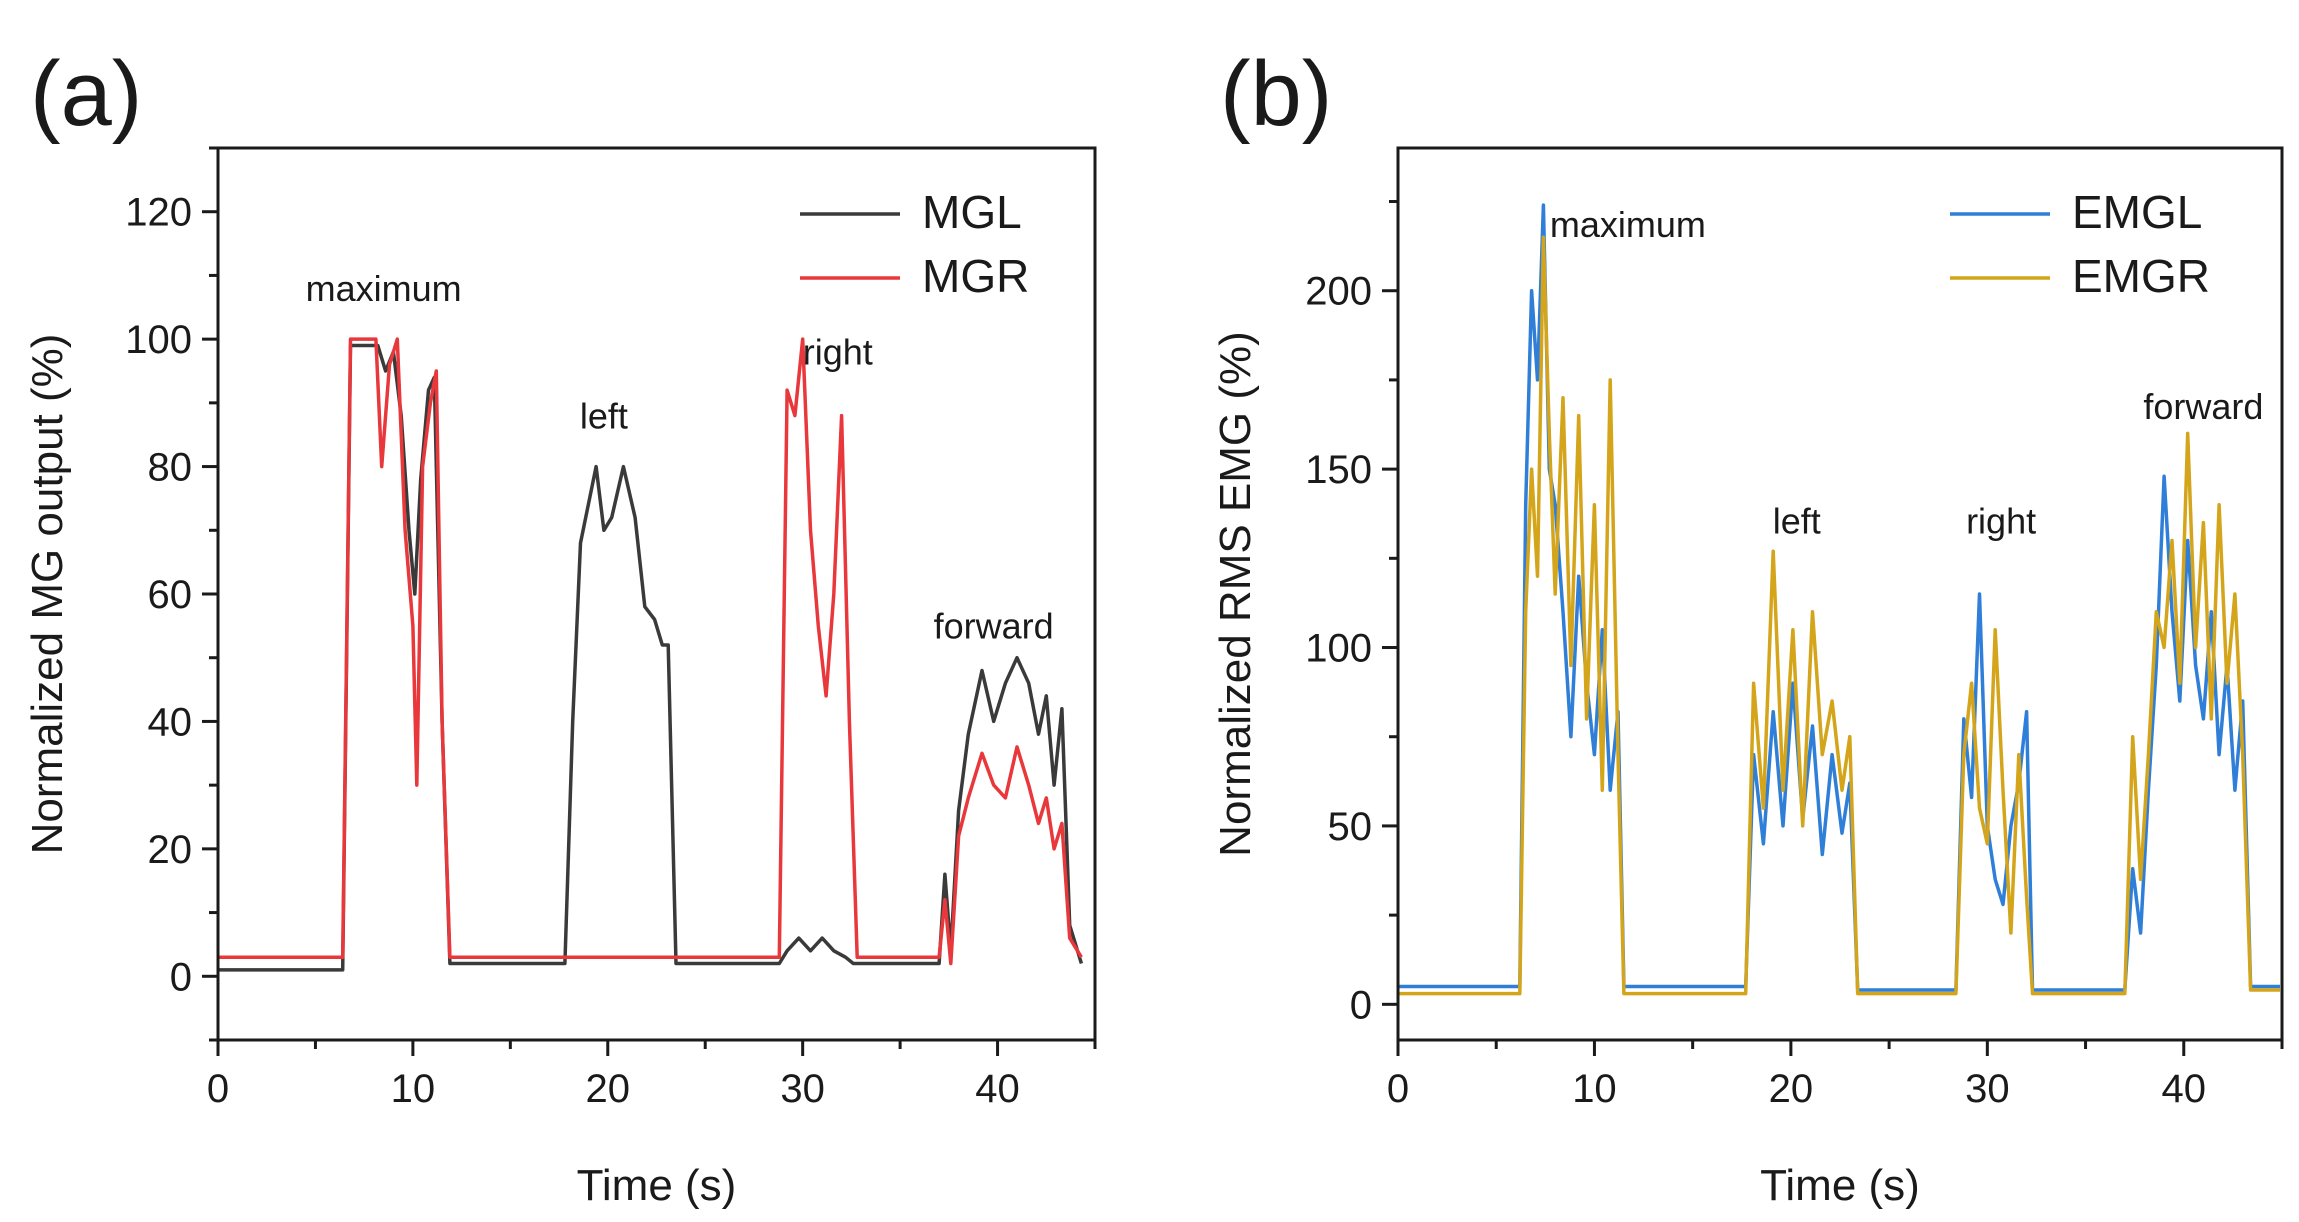  What do you see at coordinates (1338, 470) in the screenshot?
I see `y-tick-label: 150` at bounding box center [1338, 470].